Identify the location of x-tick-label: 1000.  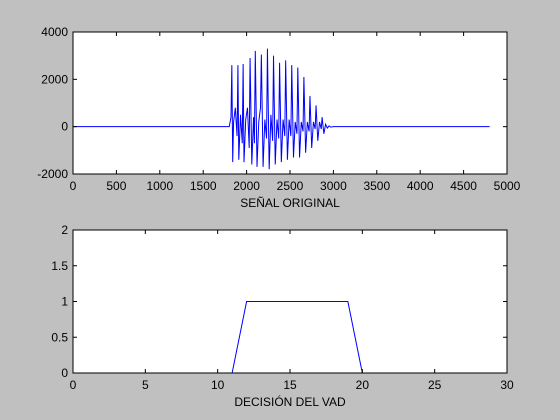
(159, 186).